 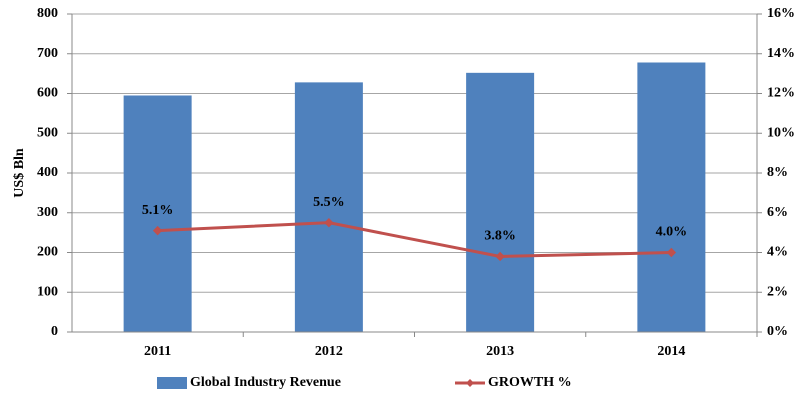 I want to click on y2-tick-label: 0%, so click(x=777, y=331).